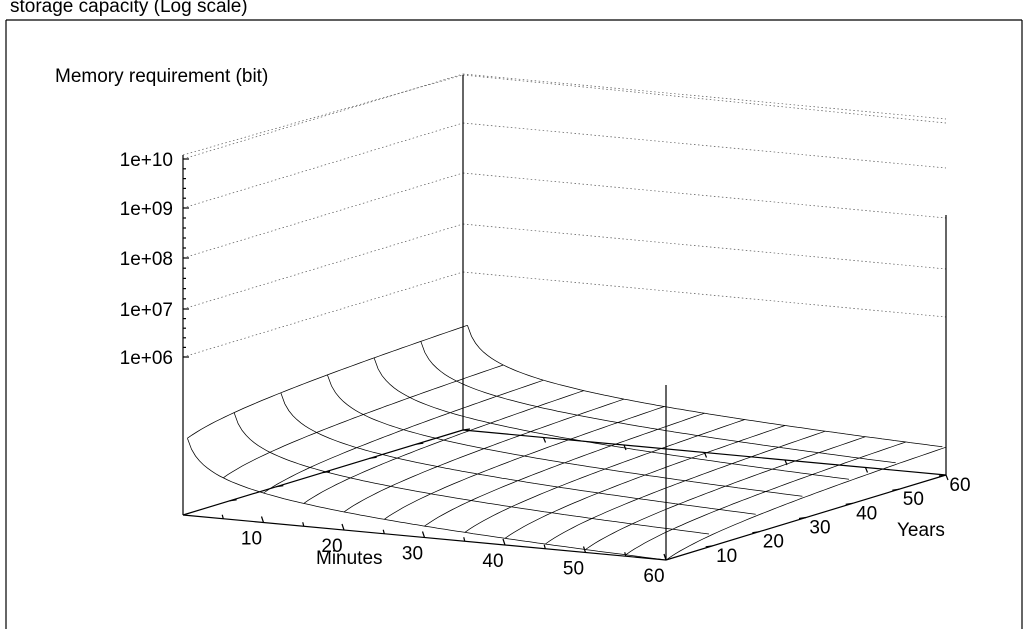 This screenshot has width=1025, height=629. I want to click on y-tick-label: 50, so click(913, 499).